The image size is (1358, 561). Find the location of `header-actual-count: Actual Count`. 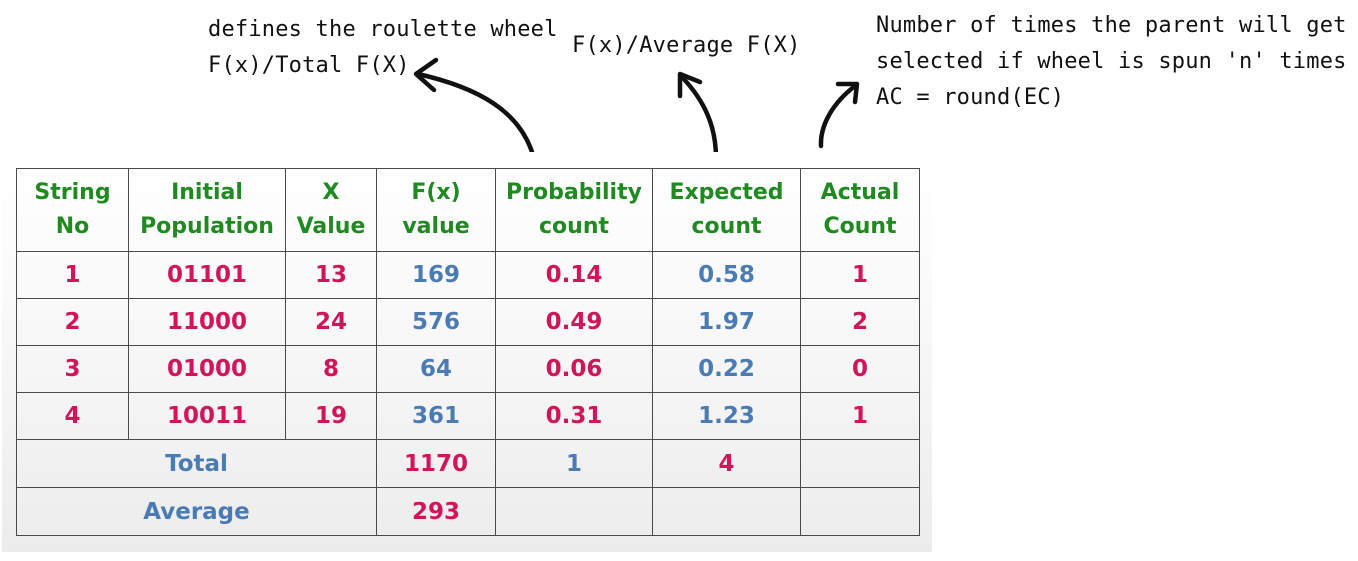

header-actual-count: Actual Count is located at coordinates (860, 210).